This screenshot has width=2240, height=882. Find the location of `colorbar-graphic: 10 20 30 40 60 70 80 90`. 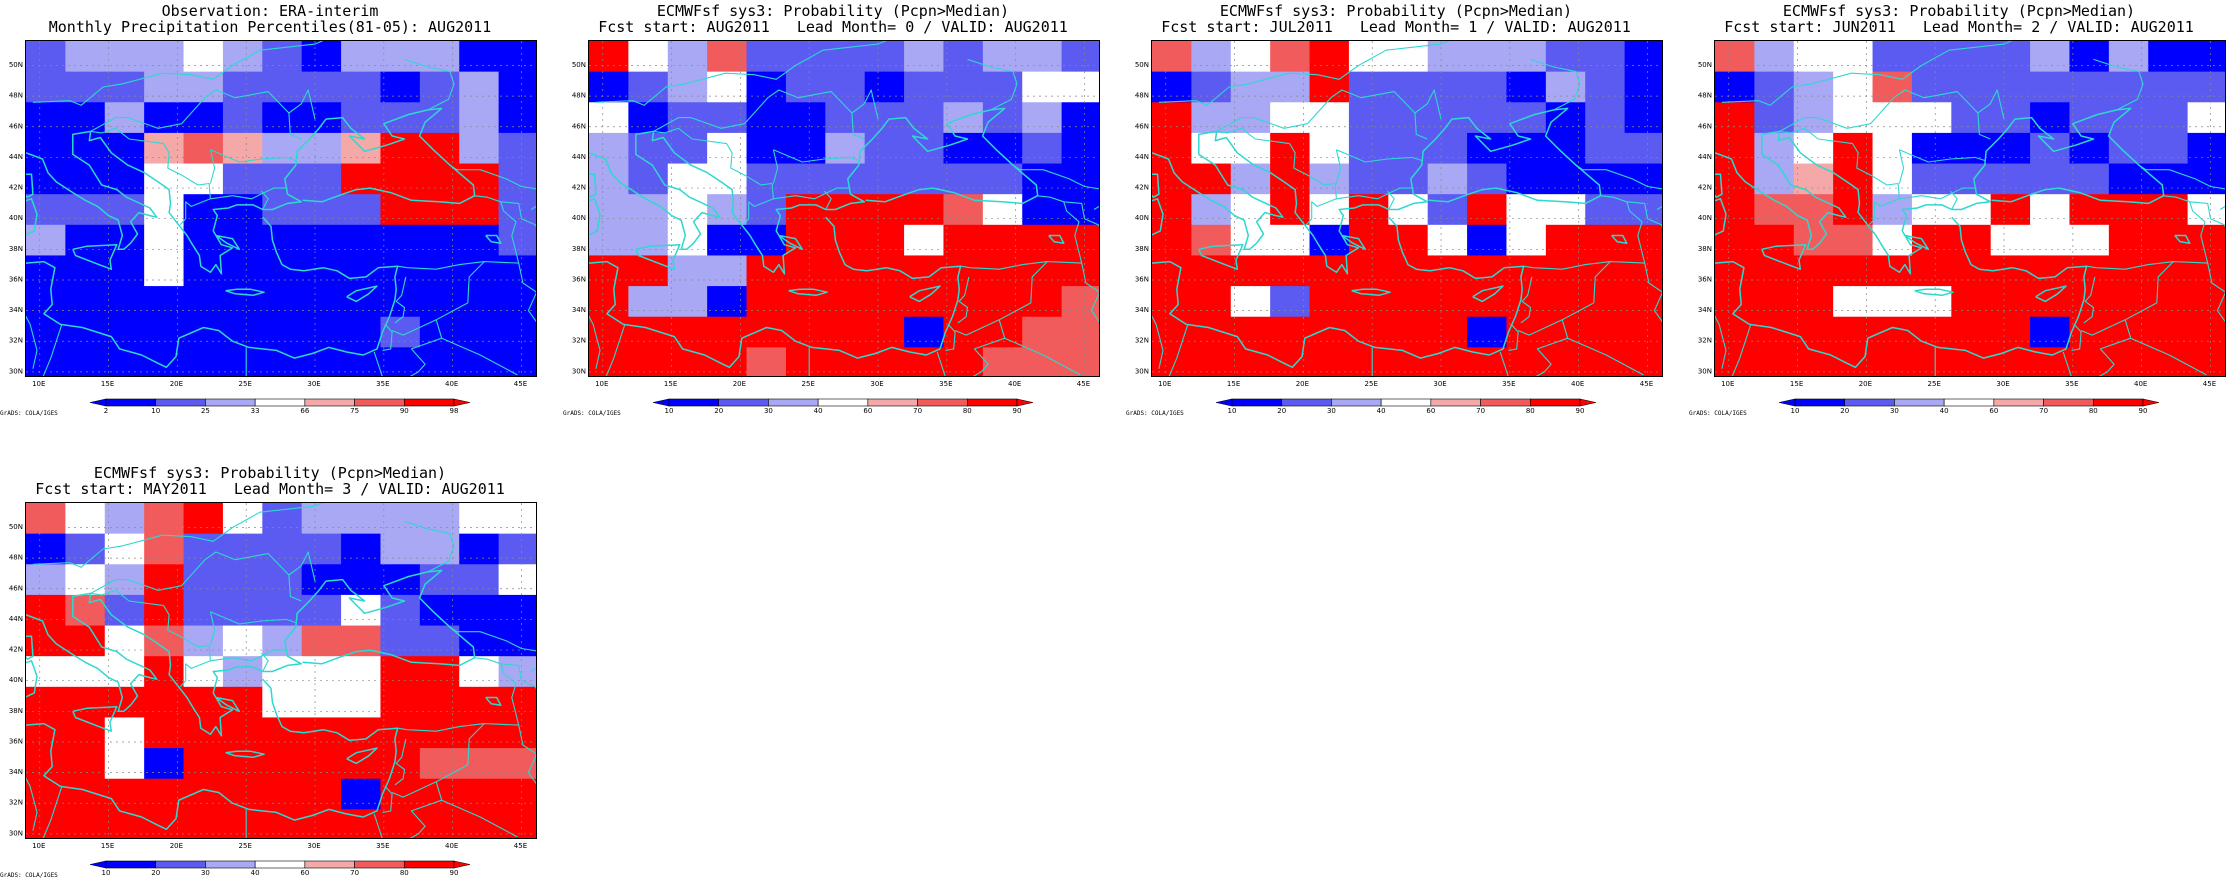

colorbar-graphic: 10 20 30 40 60 70 80 90 is located at coordinates (843, 406).